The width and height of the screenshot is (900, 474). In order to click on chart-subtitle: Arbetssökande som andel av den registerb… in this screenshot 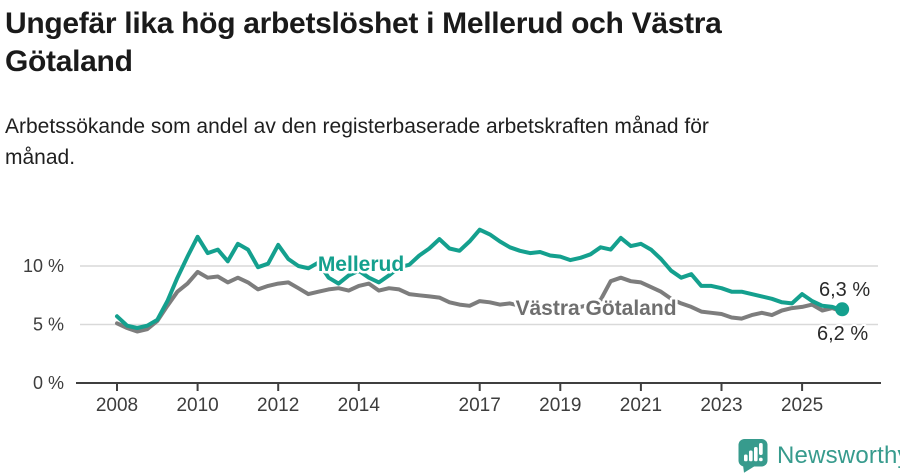, I will do `click(435, 142)`.